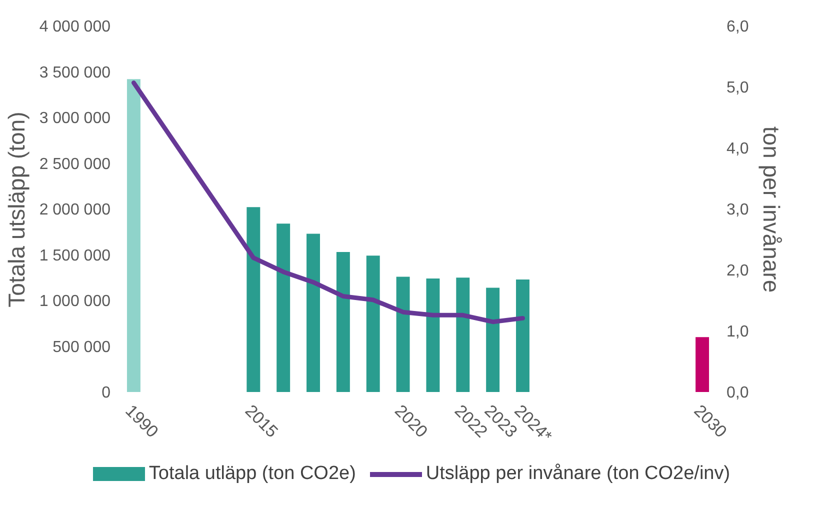 Image resolution: width=823 pixels, height=506 pixels. What do you see at coordinates (75, 164) in the screenshot?
I see `y-tick-label: 2 500 000` at bounding box center [75, 164].